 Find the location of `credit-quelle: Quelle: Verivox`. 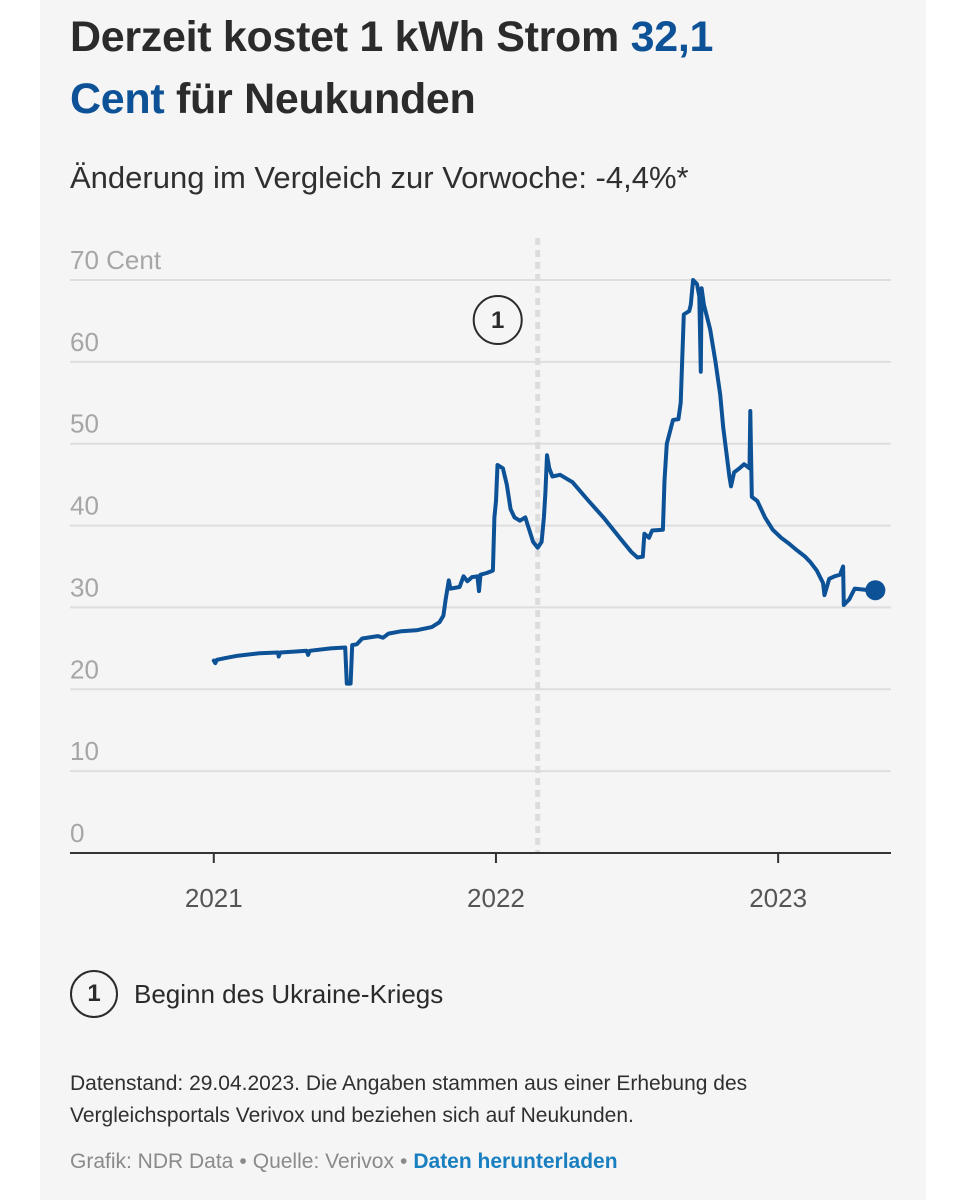

credit-quelle: Quelle: Verivox is located at coordinates (323, 1161).